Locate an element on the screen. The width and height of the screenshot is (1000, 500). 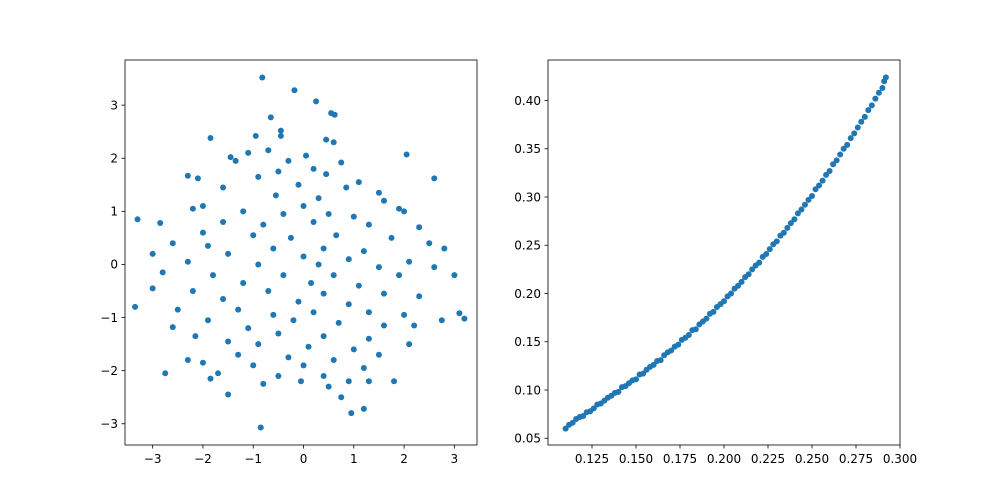
y-tick-label: 2 is located at coordinates (114, 159).